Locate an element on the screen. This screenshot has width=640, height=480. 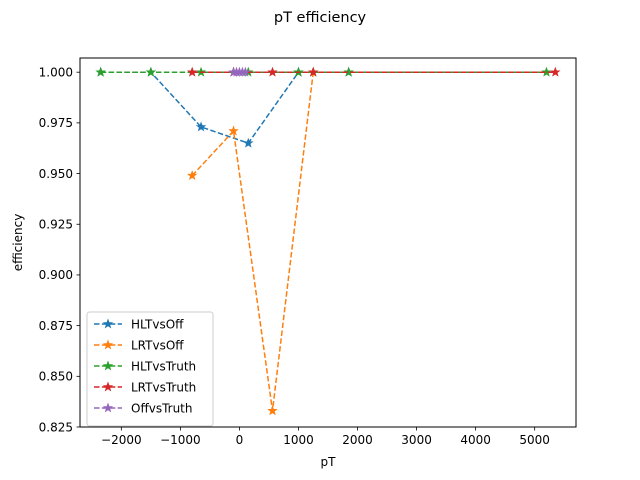
legend-label: LRTvsOff is located at coordinates (157, 345).